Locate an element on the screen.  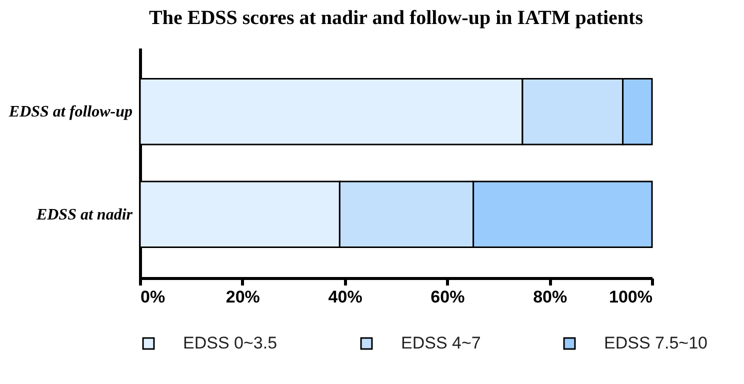
y-tick-label: EDSS at nadir is located at coordinates (84, 215).